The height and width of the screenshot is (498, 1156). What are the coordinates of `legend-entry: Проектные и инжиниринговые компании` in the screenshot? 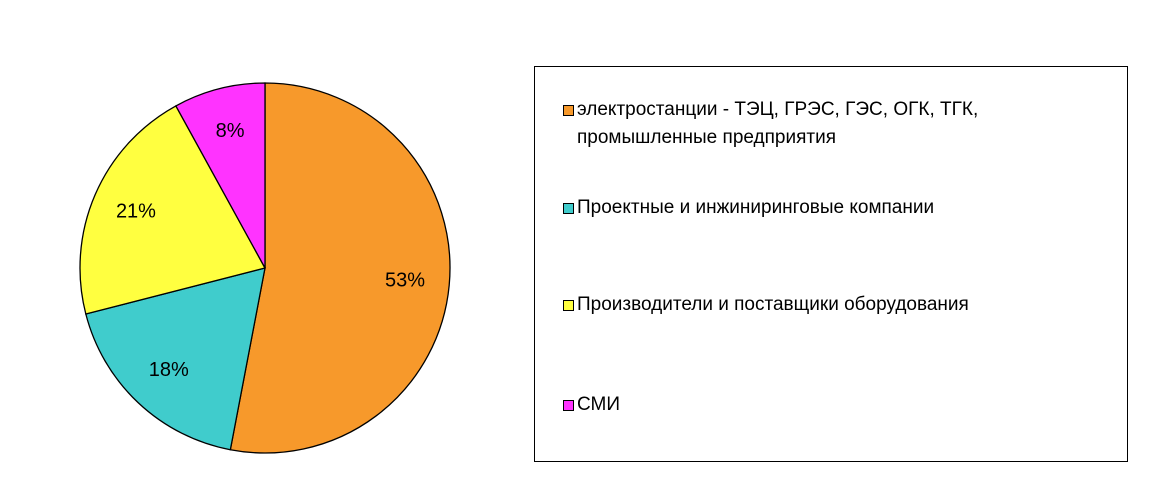 It's located at (842, 208).